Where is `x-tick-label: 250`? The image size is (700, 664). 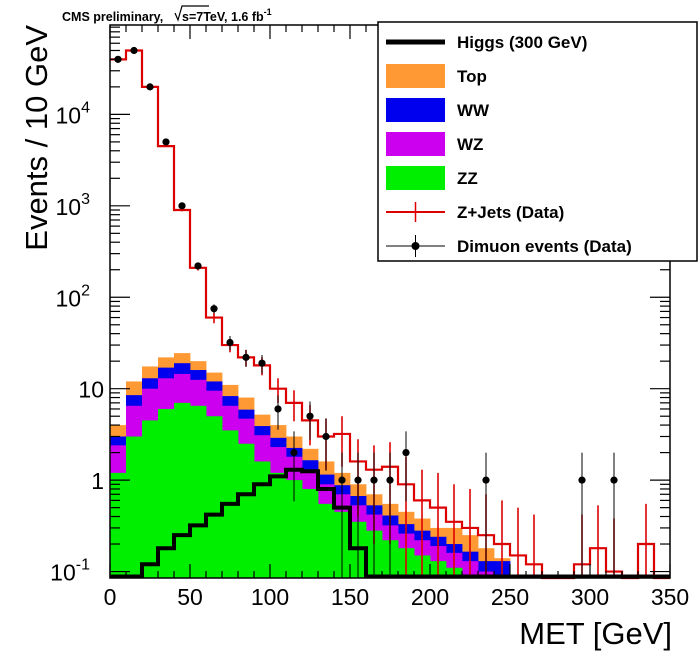
x-tick-label: 250 is located at coordinates (510, 597).